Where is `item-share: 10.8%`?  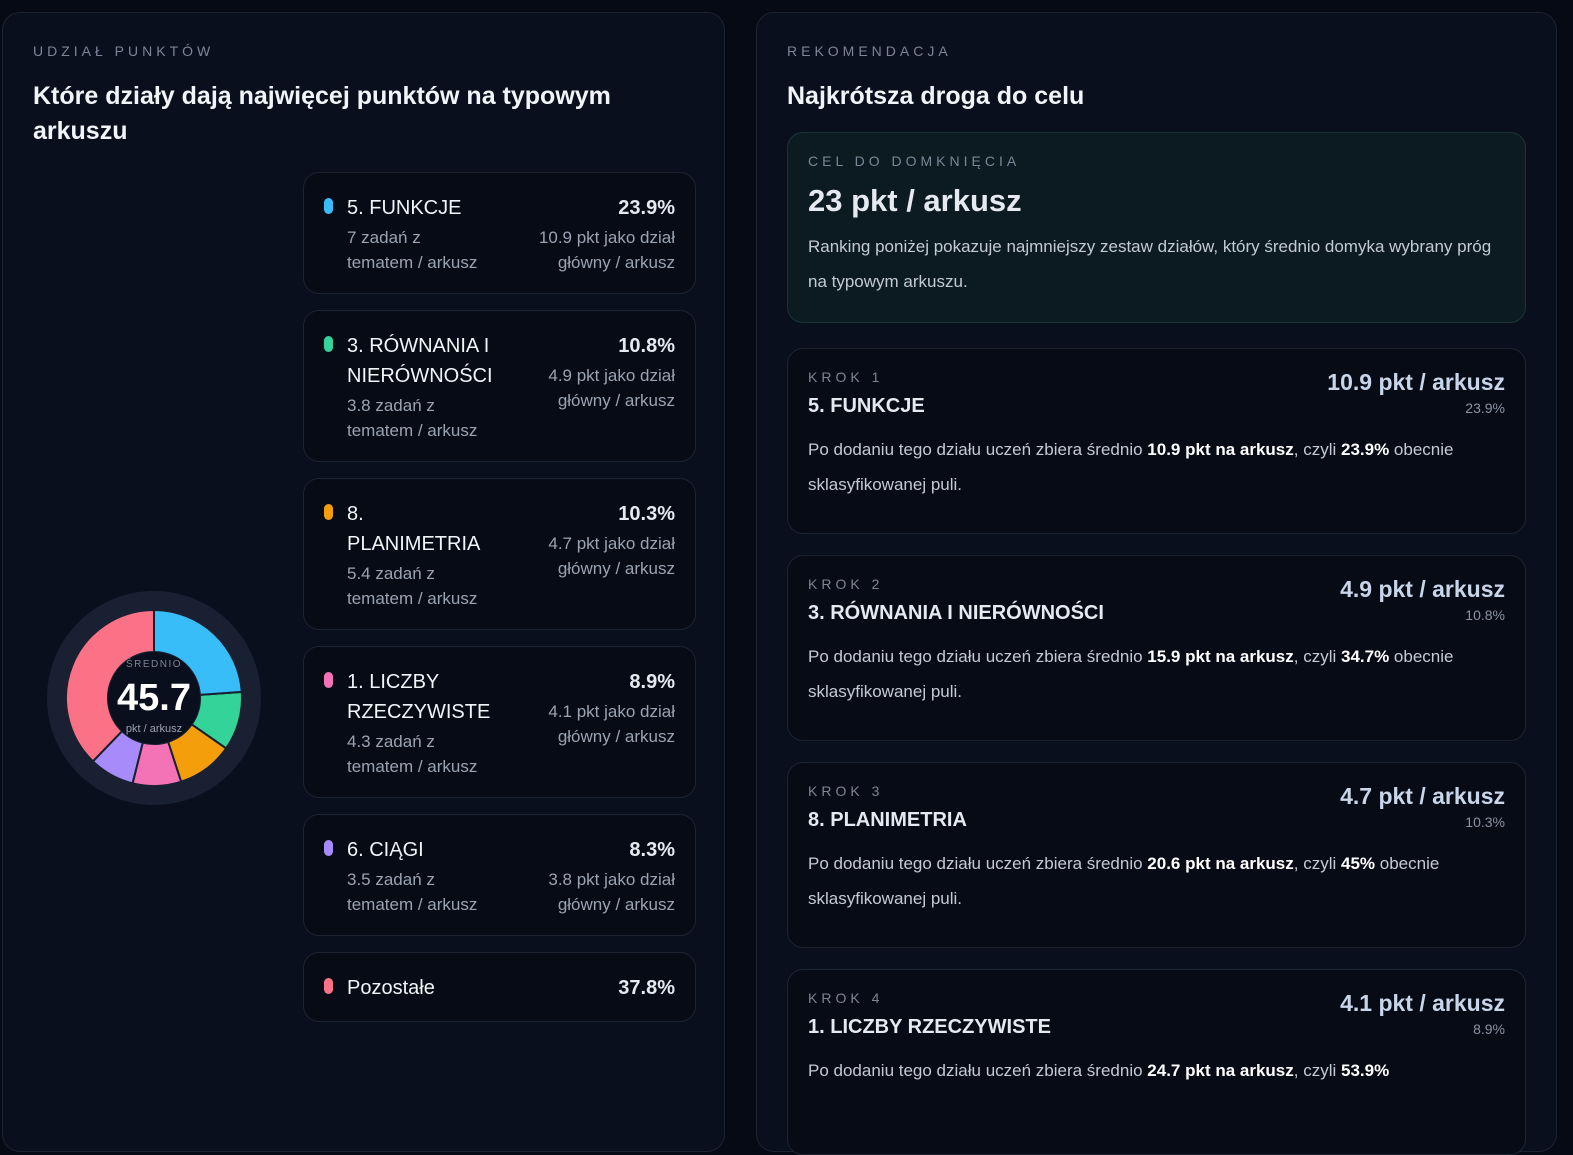 item-share: 10.8% is located at coordinates (590, 346).